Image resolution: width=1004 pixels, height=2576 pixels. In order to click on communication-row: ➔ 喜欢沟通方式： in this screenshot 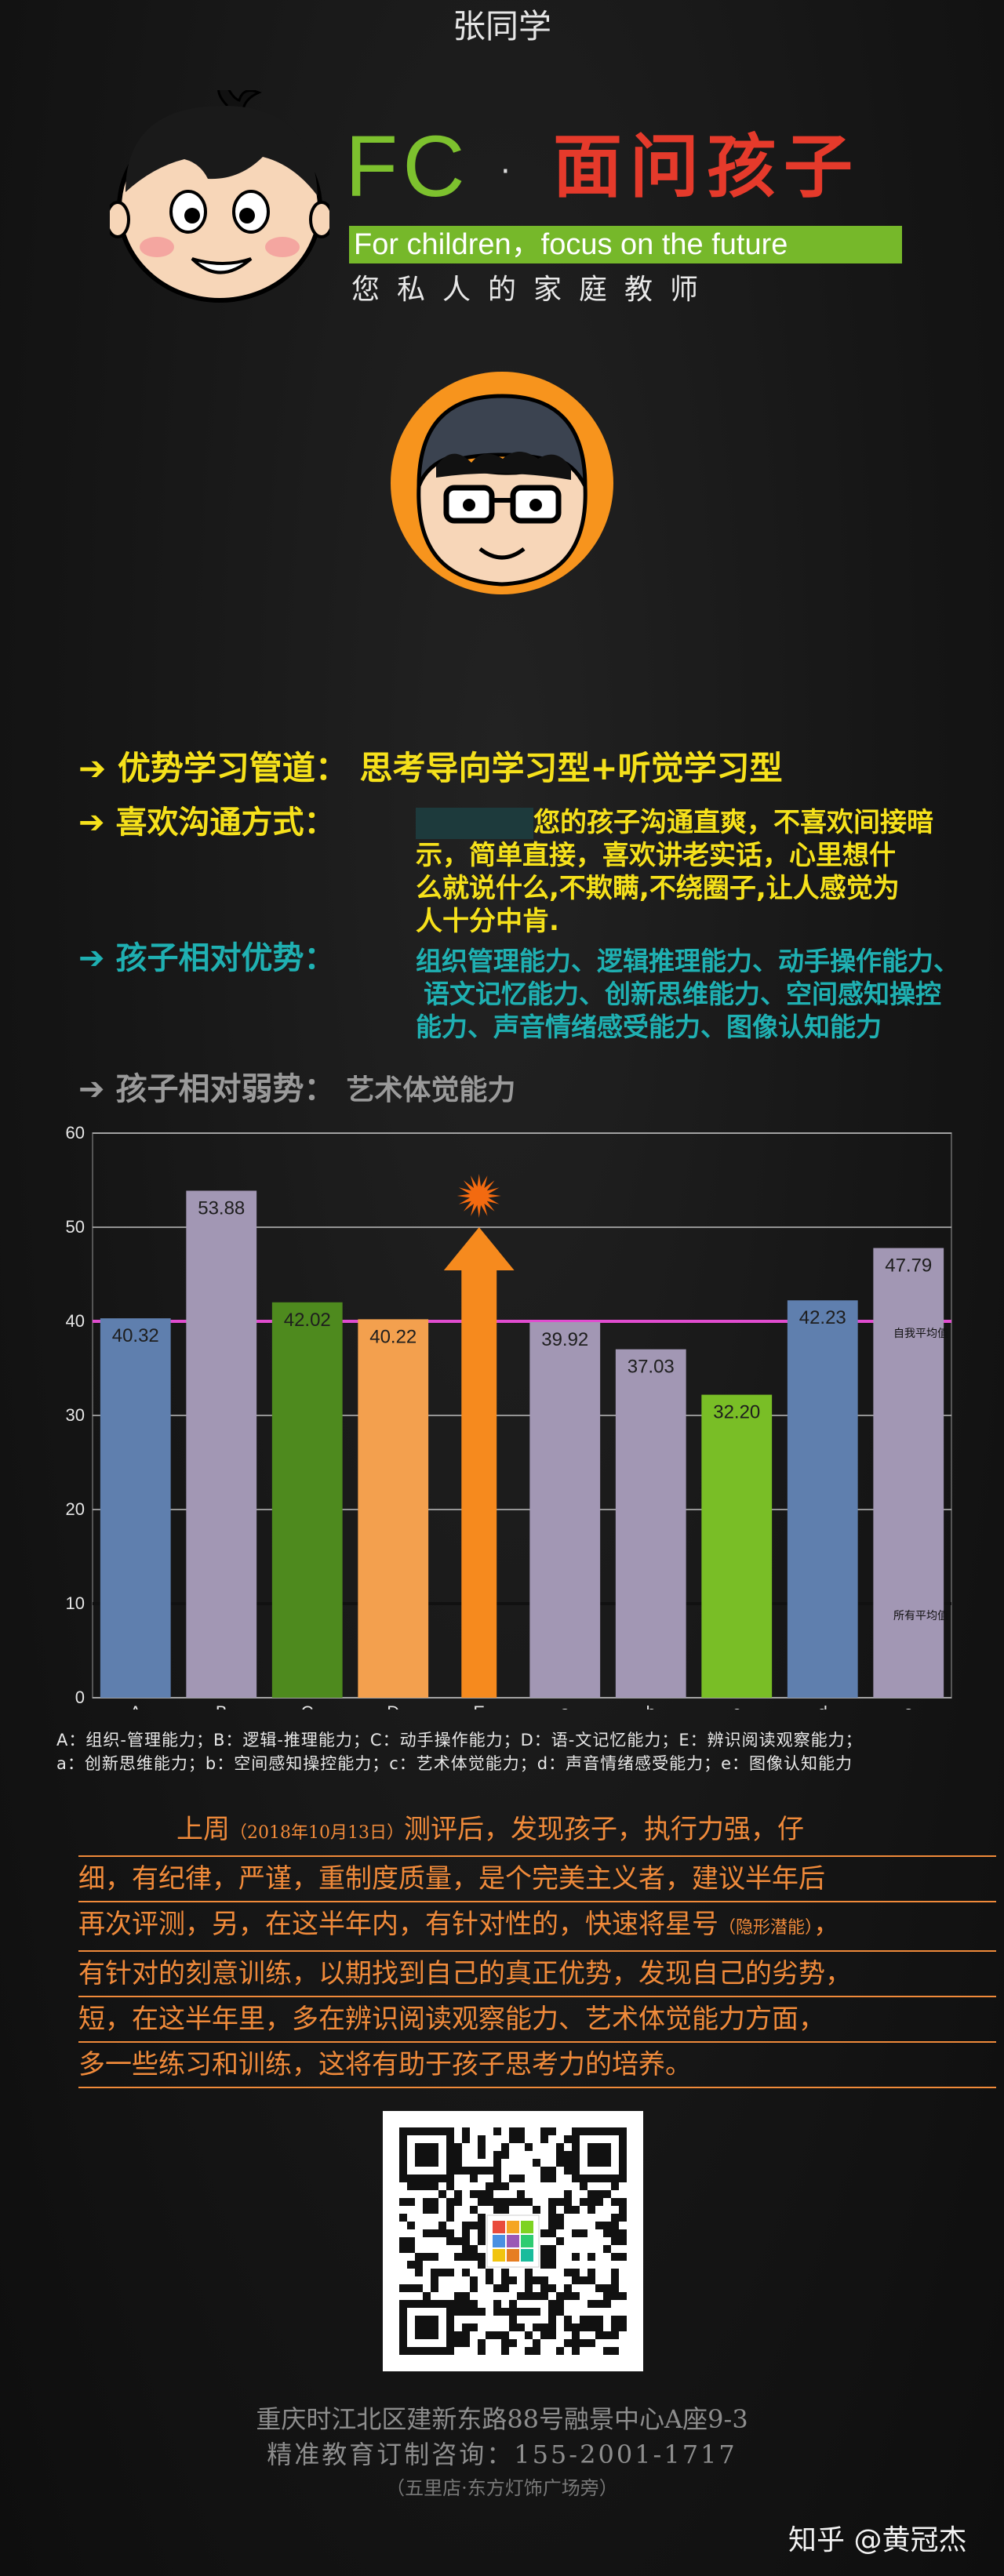, I will do `click(207, 822)`.